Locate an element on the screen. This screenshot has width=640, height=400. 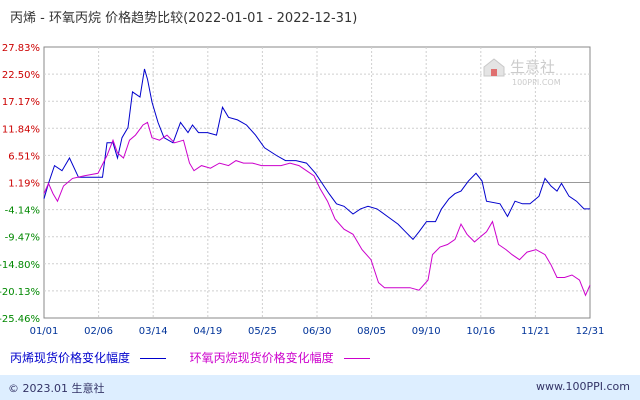
x-tick-label: 06/30 is located at coordinates (317, 331).